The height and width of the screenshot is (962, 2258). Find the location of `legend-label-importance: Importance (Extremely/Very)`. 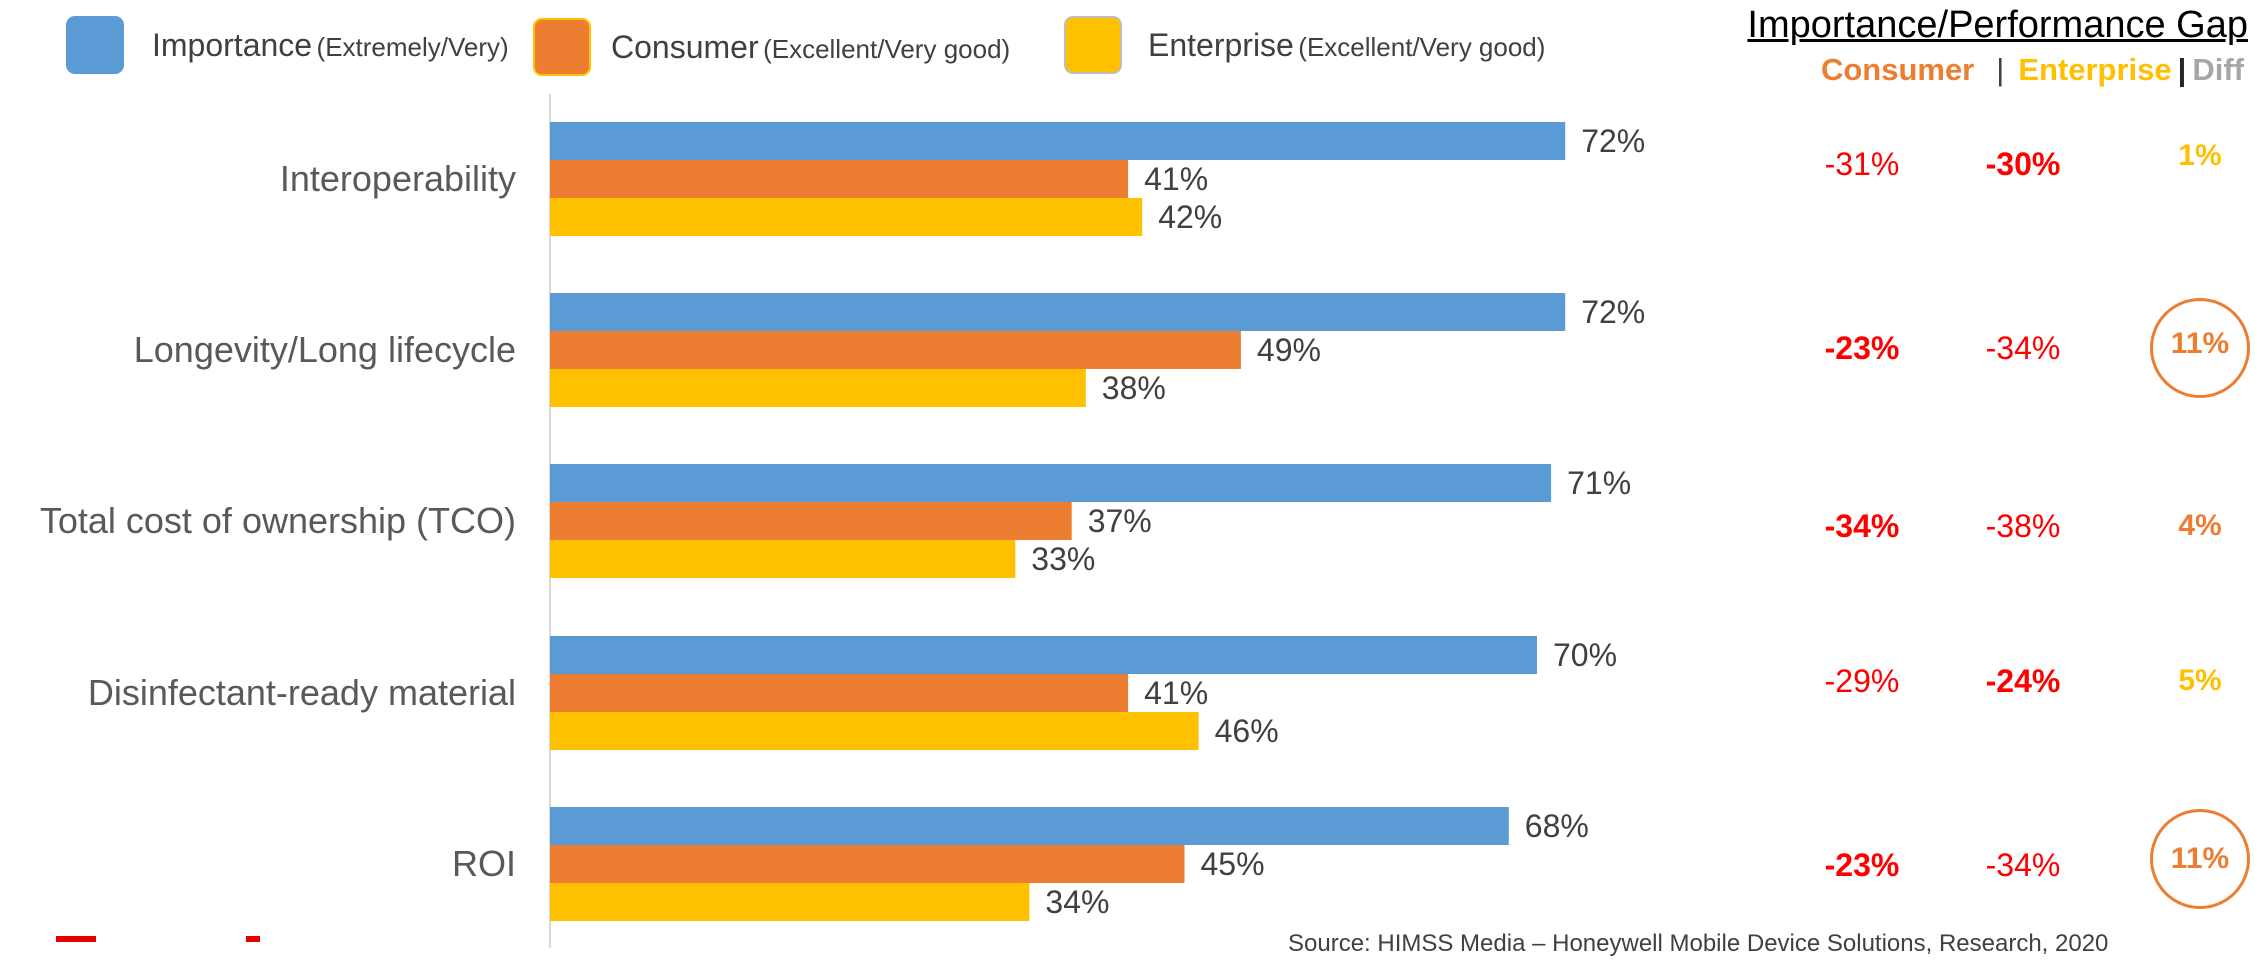

legend-label-importance: Importance (Extremely/Very) is located at coordinates (330, 45).